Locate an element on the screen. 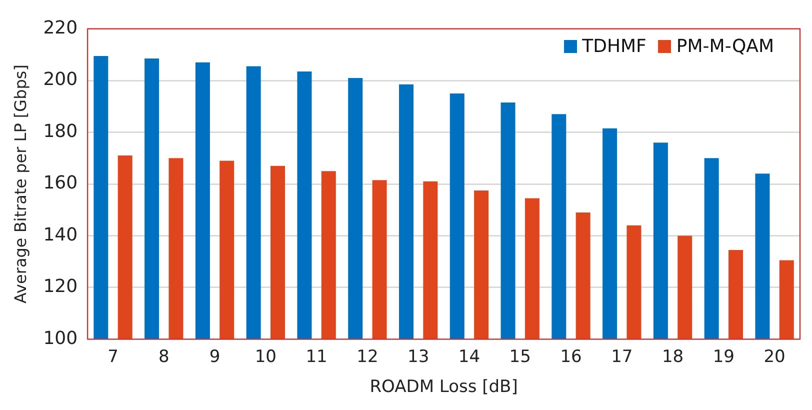 The image size is (812, 410). x-axis-title: ROADM Loss [dB] is located at coordinates (444, 387).